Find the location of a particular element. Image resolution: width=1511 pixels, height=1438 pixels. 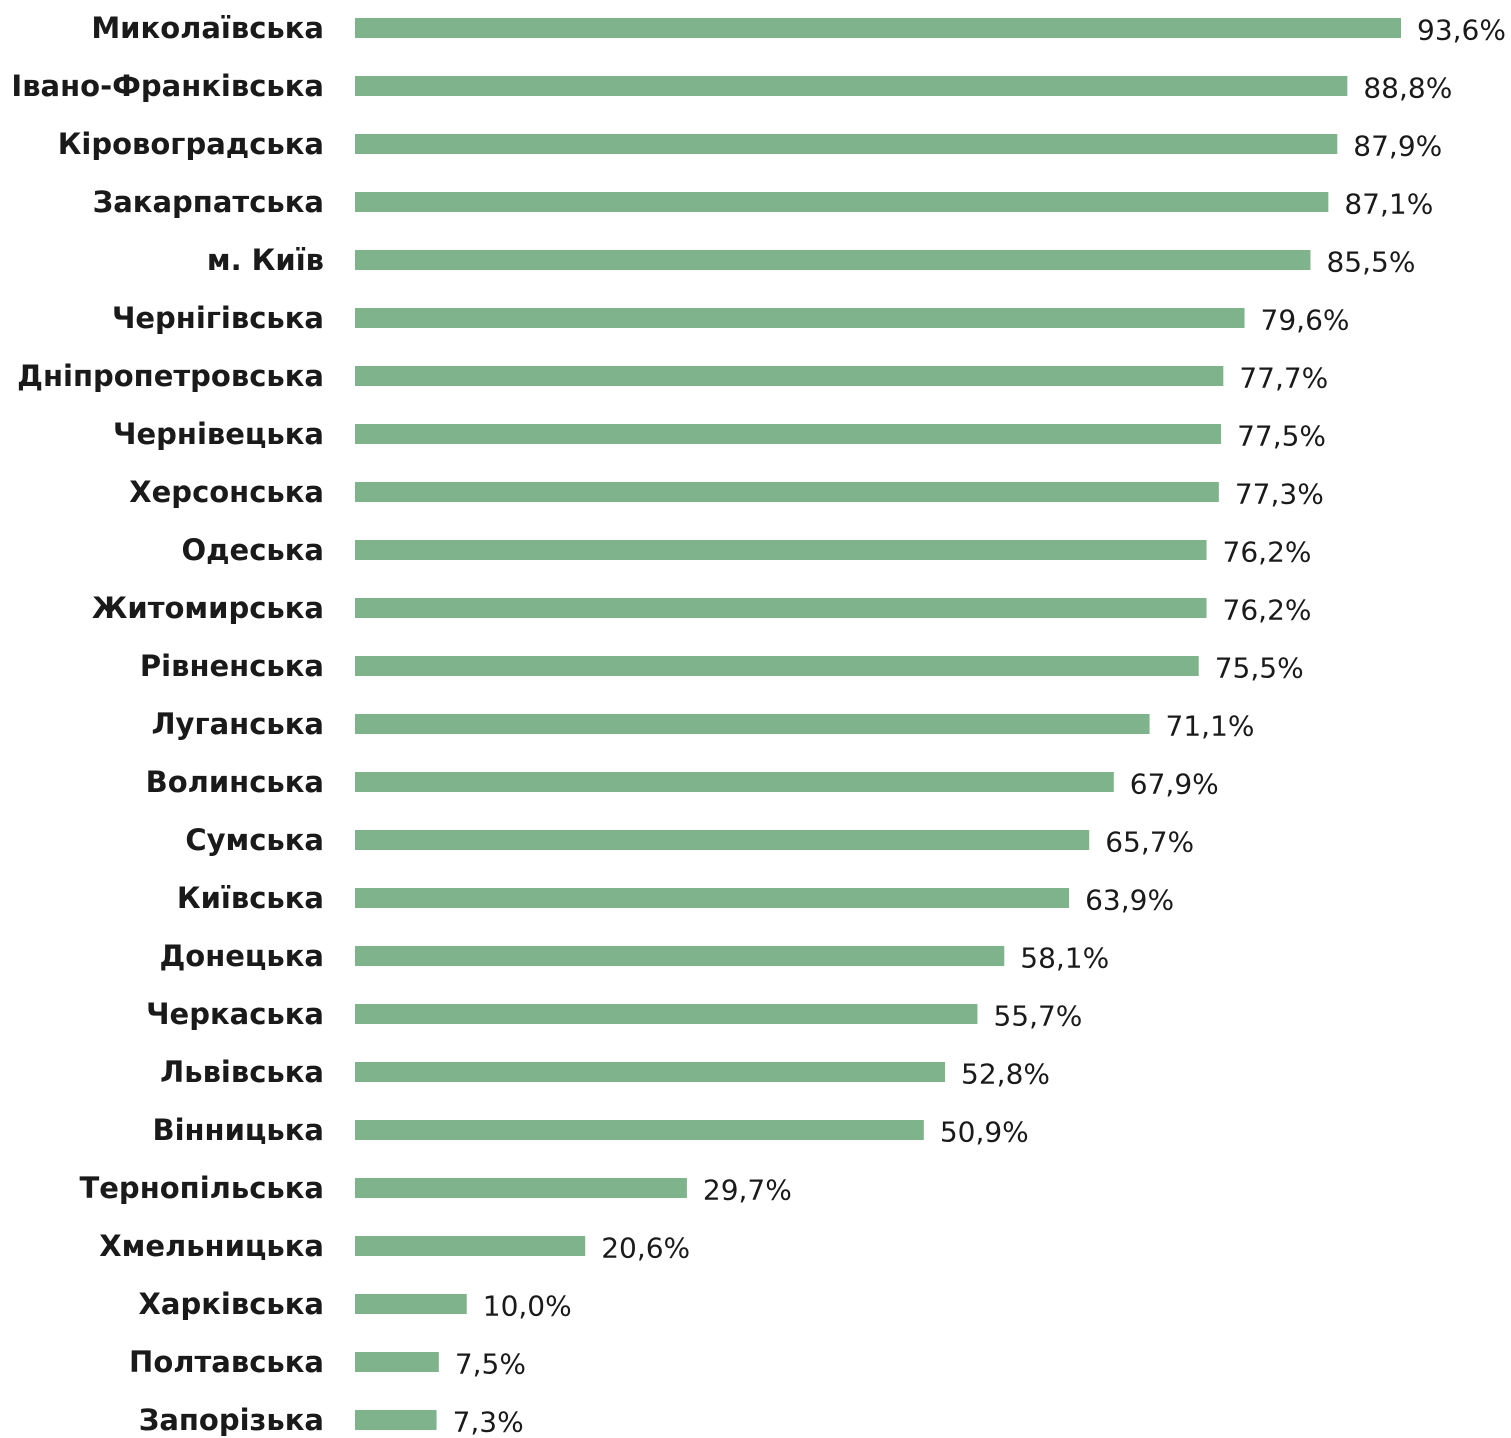

category-label: Тернопільська is located at coordinates (201, 1188).